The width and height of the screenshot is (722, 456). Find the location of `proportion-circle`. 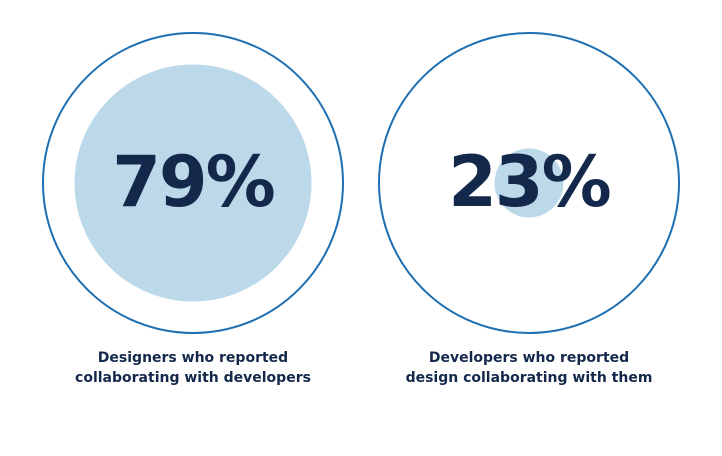

proportion-circle is located at coordinates (529, 183).